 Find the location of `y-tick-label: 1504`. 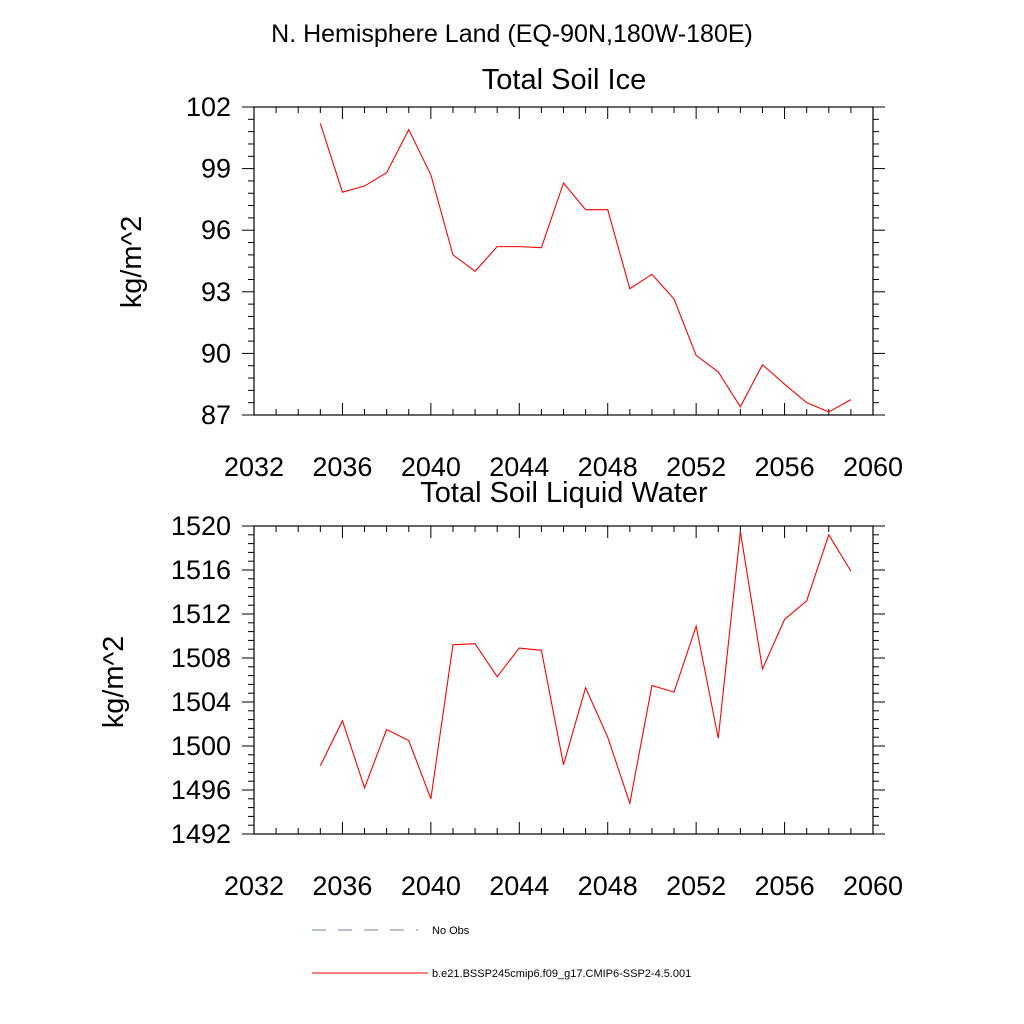

y-tick-label: 1504 is located at coordinates (201, 702).